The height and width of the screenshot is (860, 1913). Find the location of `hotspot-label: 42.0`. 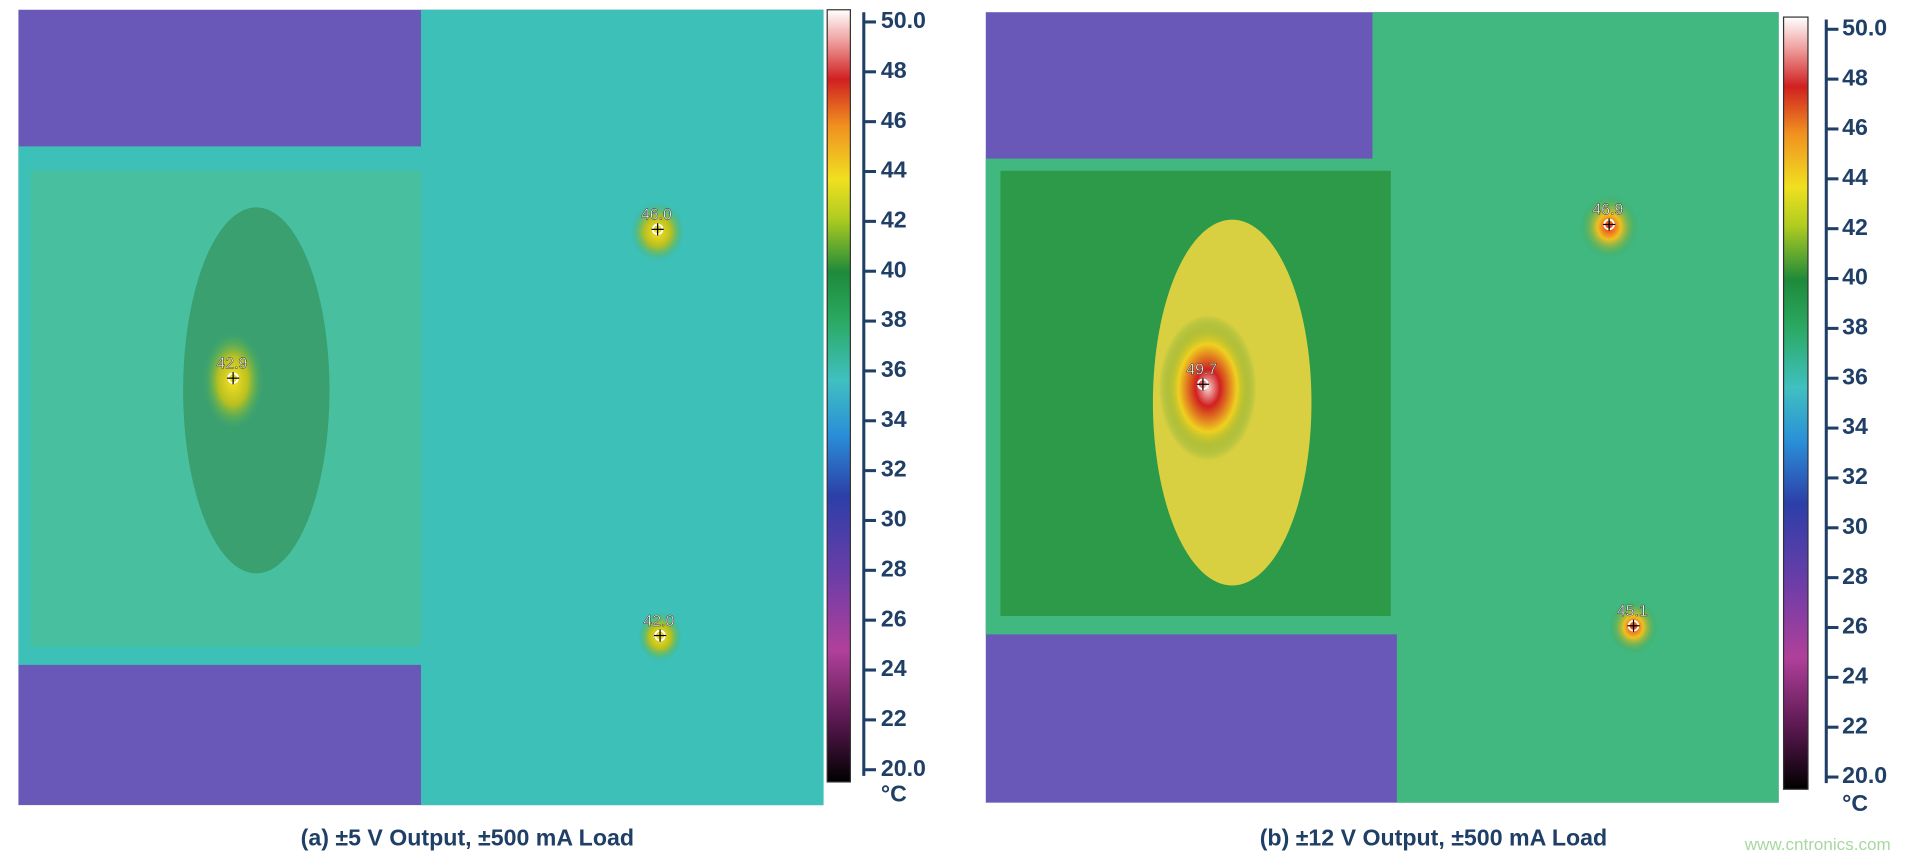

hotspot-label: 42.0 is located at coordinates (658, 621).